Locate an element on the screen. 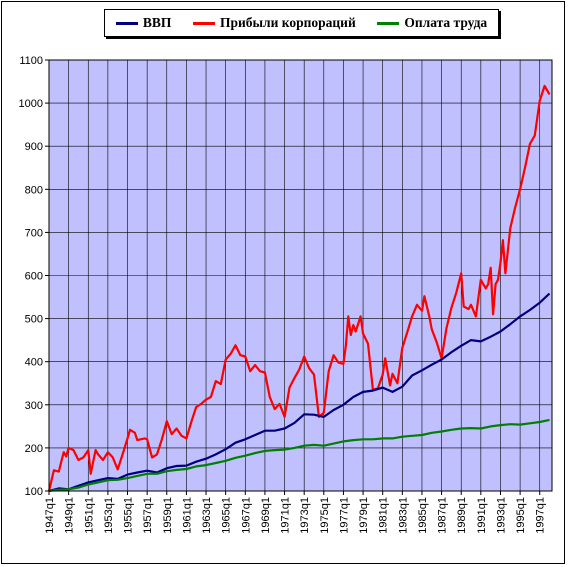 The height and width of the screenshot is (567, 568). x-tick-label: 1961q1 is located at coordinates (187, 515).